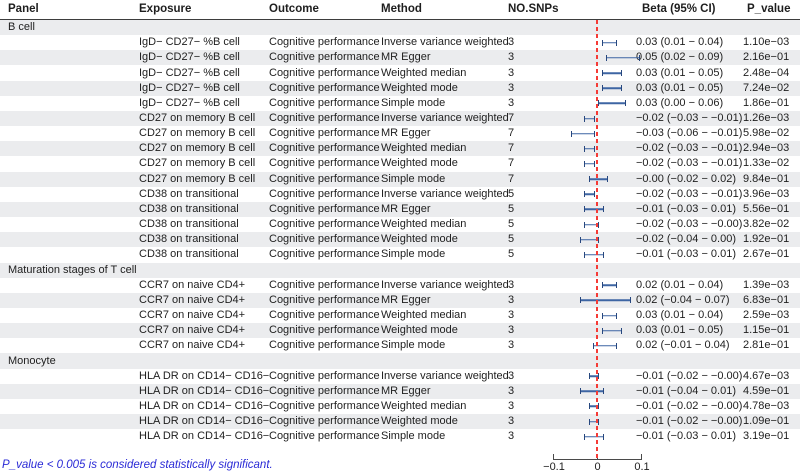  What do you see at coordinates (419, 421) in the screenshot?
I see `method-cell: Weighted mode` at bounding box center [419, 421].